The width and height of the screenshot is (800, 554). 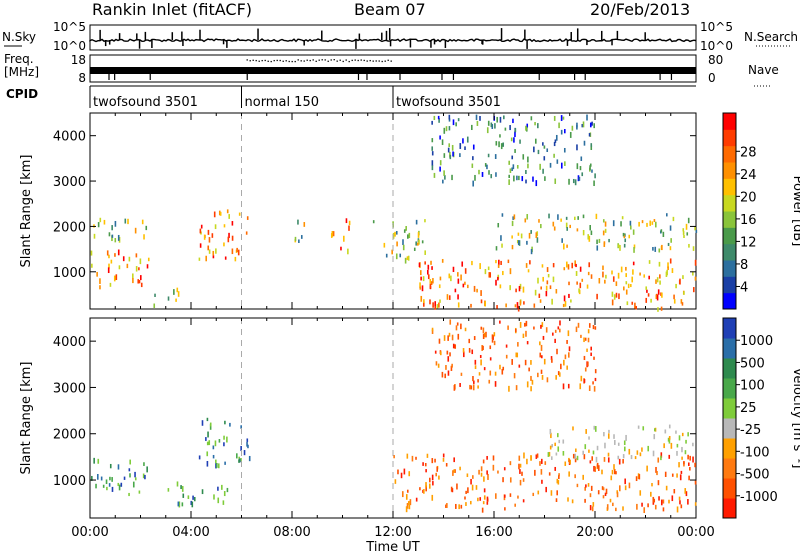 I want to click on nsky-trace, so click(x=393, y=40).